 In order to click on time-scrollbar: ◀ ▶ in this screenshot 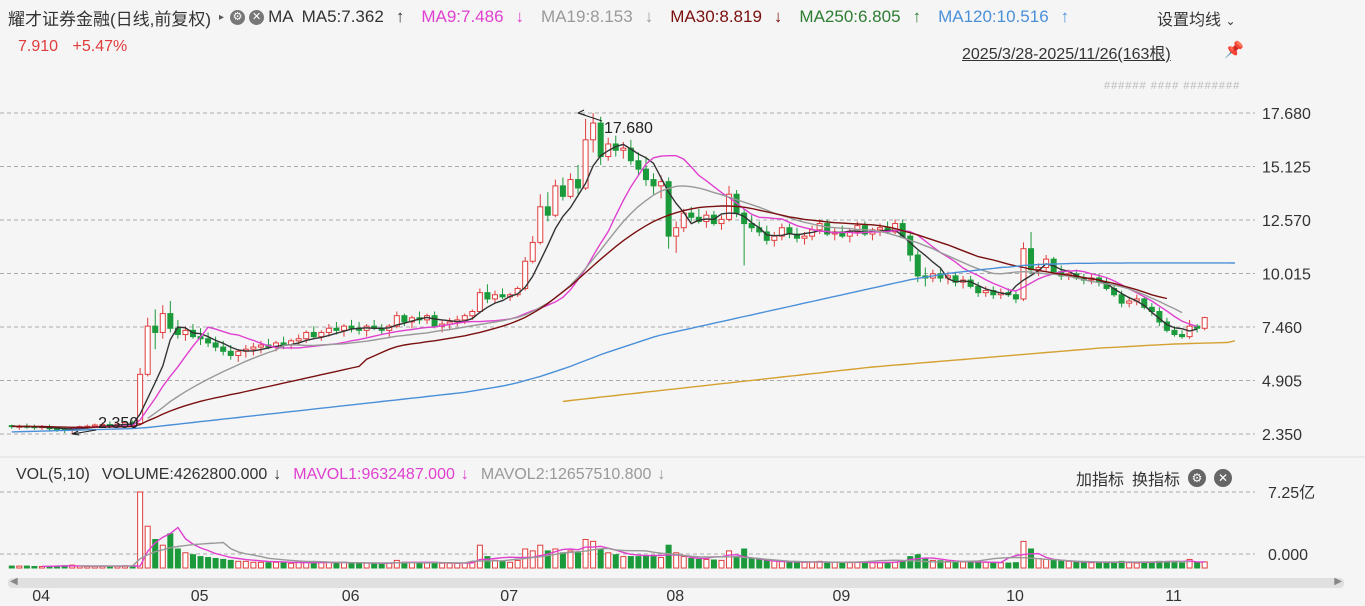, I will do `click(676, 582)`.